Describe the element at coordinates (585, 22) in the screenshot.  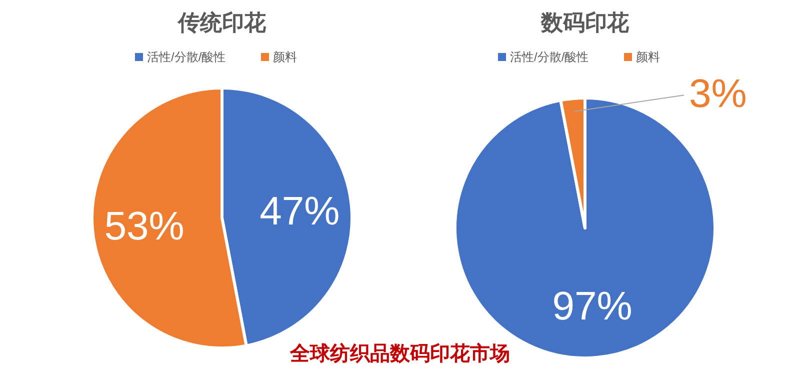
I see `chart-title: 数码印花` at that location.